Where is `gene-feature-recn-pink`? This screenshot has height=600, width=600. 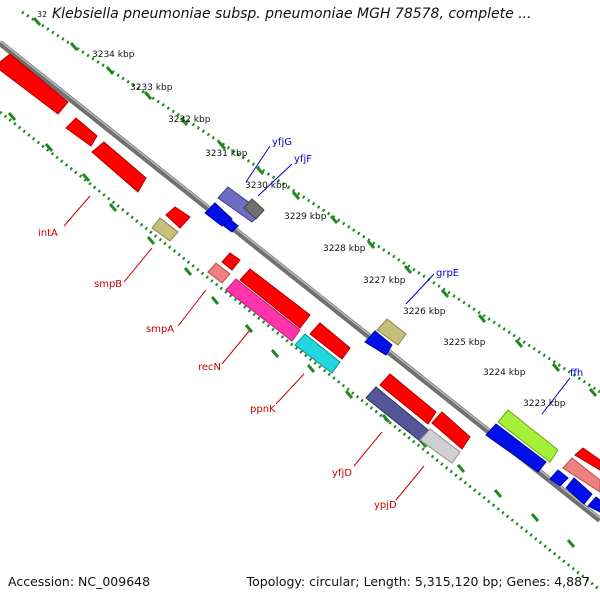
gene-feature-recn-pink is located at coordinates (263, 310).